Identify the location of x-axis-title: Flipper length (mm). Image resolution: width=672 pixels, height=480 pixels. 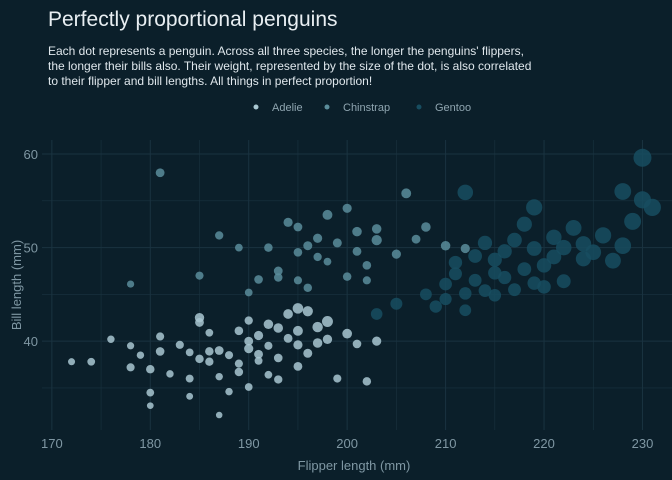
(354, 465).